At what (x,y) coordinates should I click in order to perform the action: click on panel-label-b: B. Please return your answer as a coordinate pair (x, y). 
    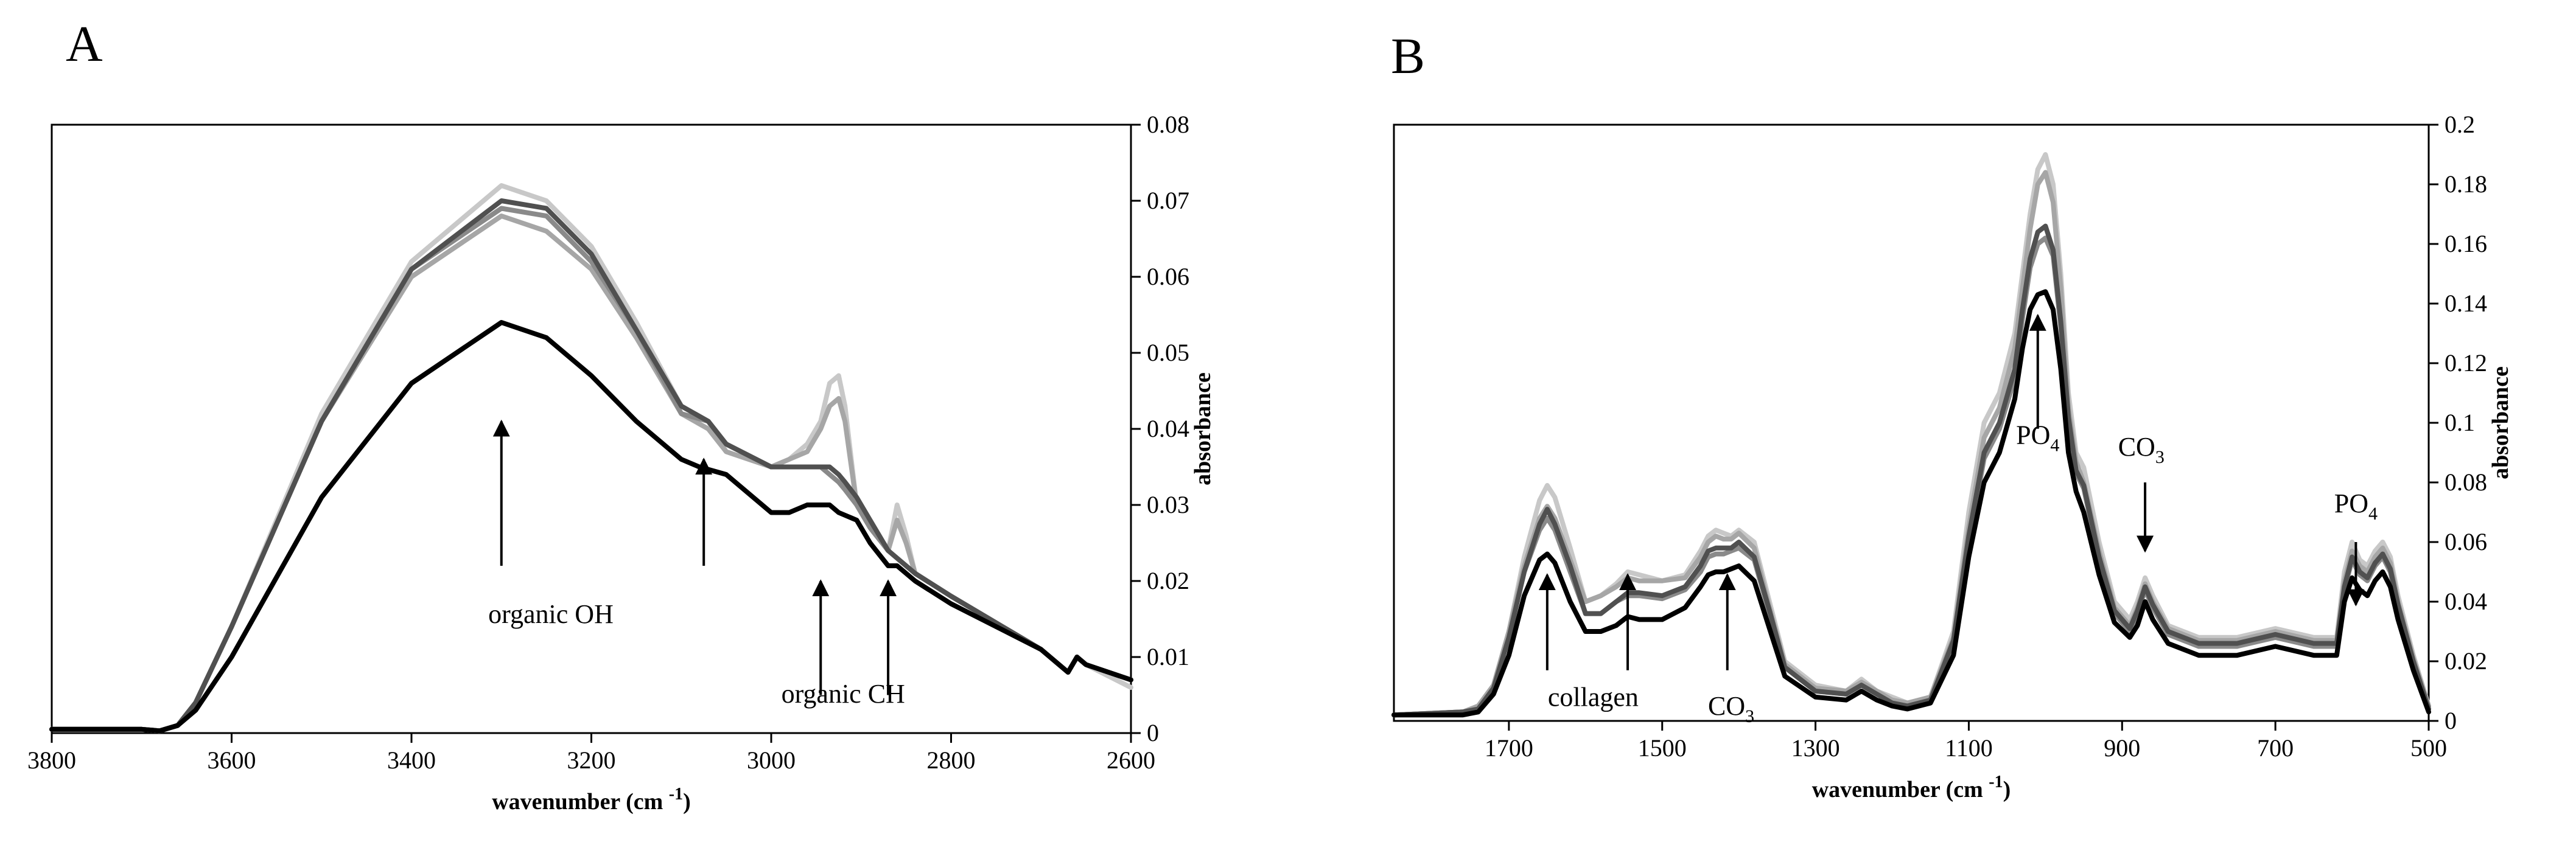
    Looking at the image, I should click on (1408, 56).